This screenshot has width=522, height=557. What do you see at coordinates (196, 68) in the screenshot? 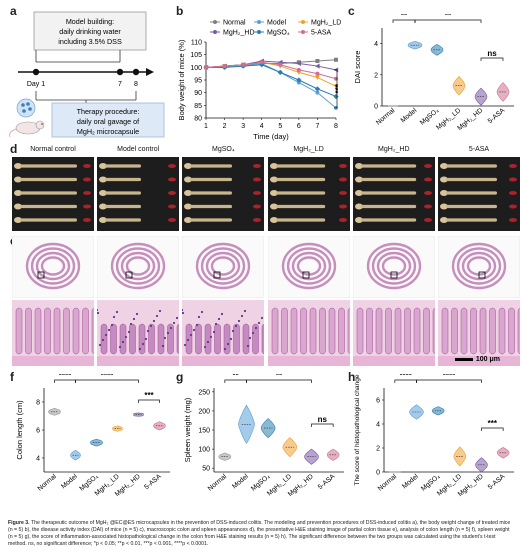
I see `y-tick-label: 100` at bounding box center [196, 68].